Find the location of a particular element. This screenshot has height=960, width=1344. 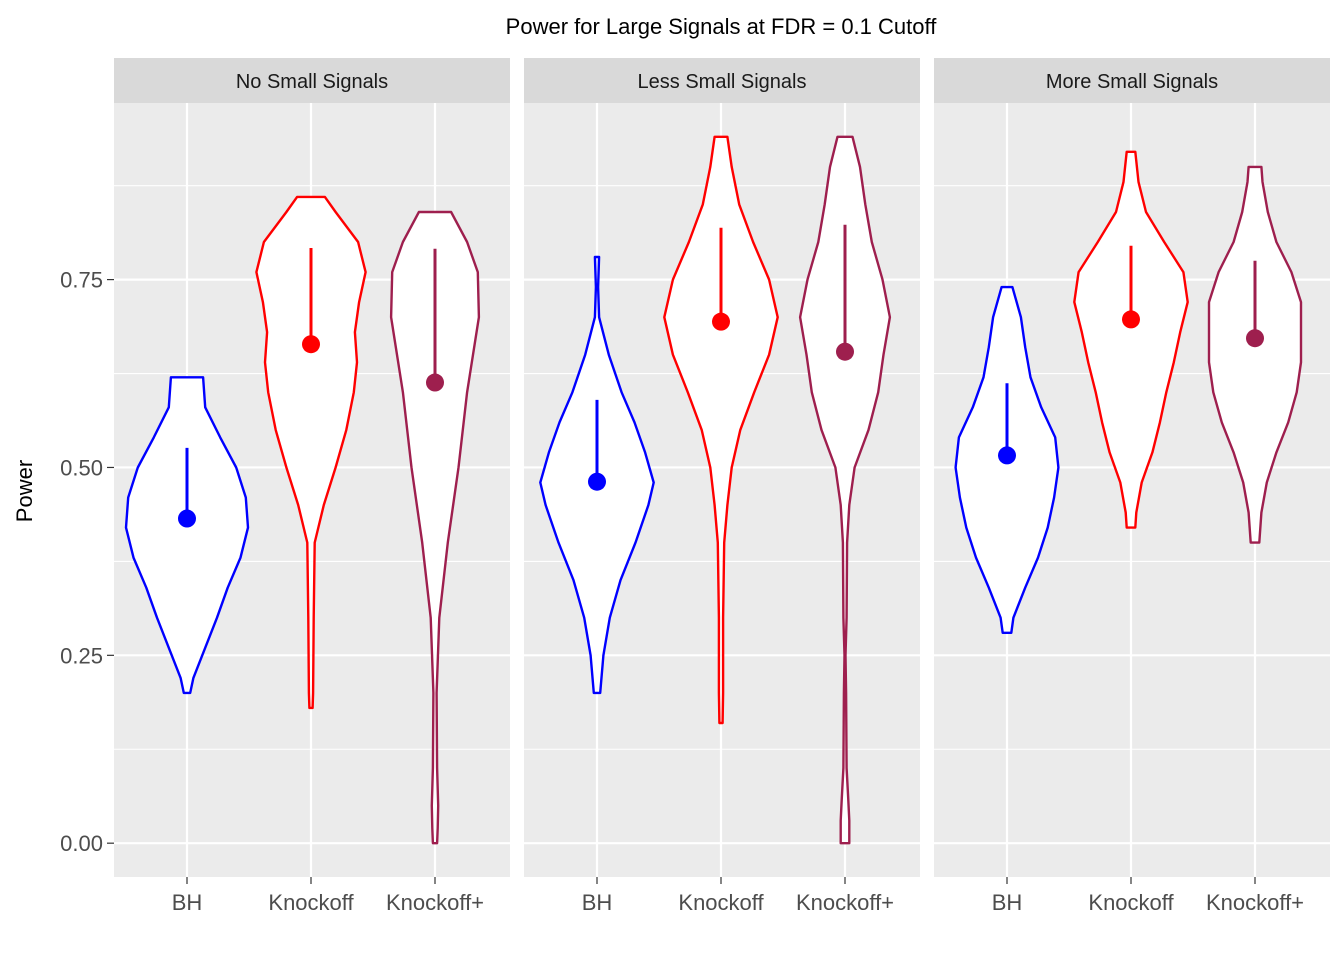

y-tick-label: 0.50 is located at coordinates (81, 467).